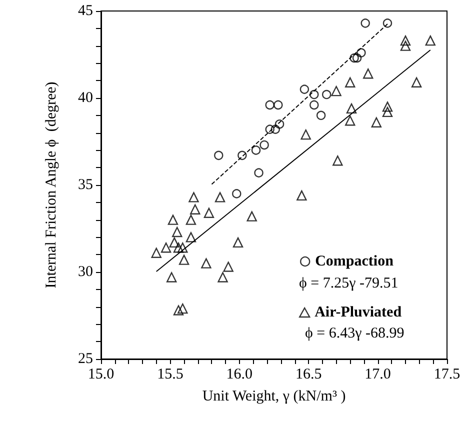 This screenshot has width=466, height=447. What do you see at coordinates (354, 262) in the screenshot?
I see `legend-label: Compaction` at bounding box center [354, 262].